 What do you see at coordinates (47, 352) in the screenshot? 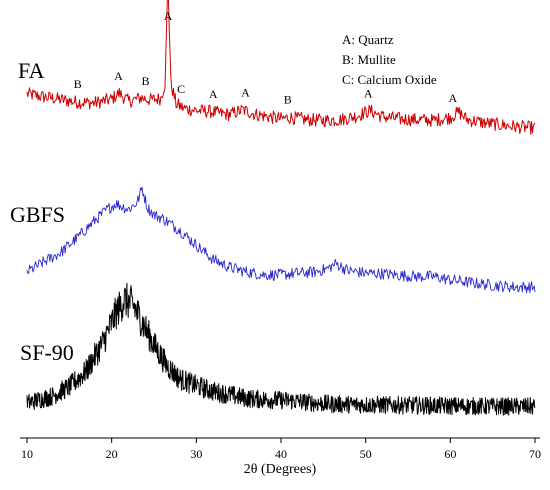
I see `series-label-sf-90: SF-90` at bounding box center [47, 352].